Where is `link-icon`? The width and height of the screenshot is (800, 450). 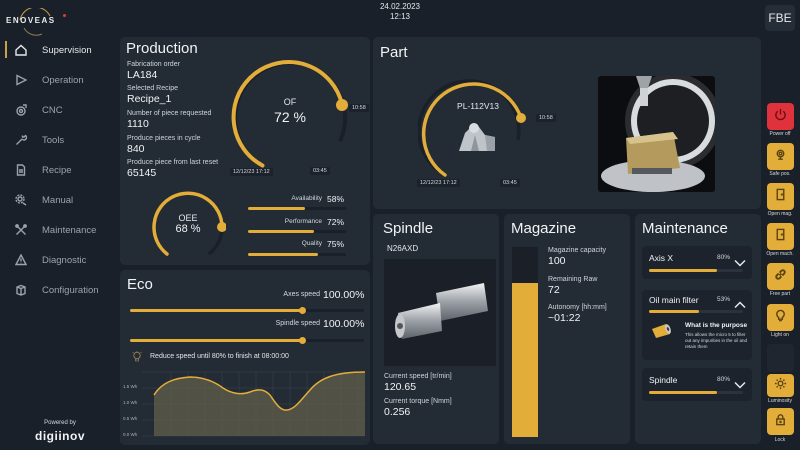 link-icon is located at coordinates (780, 277).